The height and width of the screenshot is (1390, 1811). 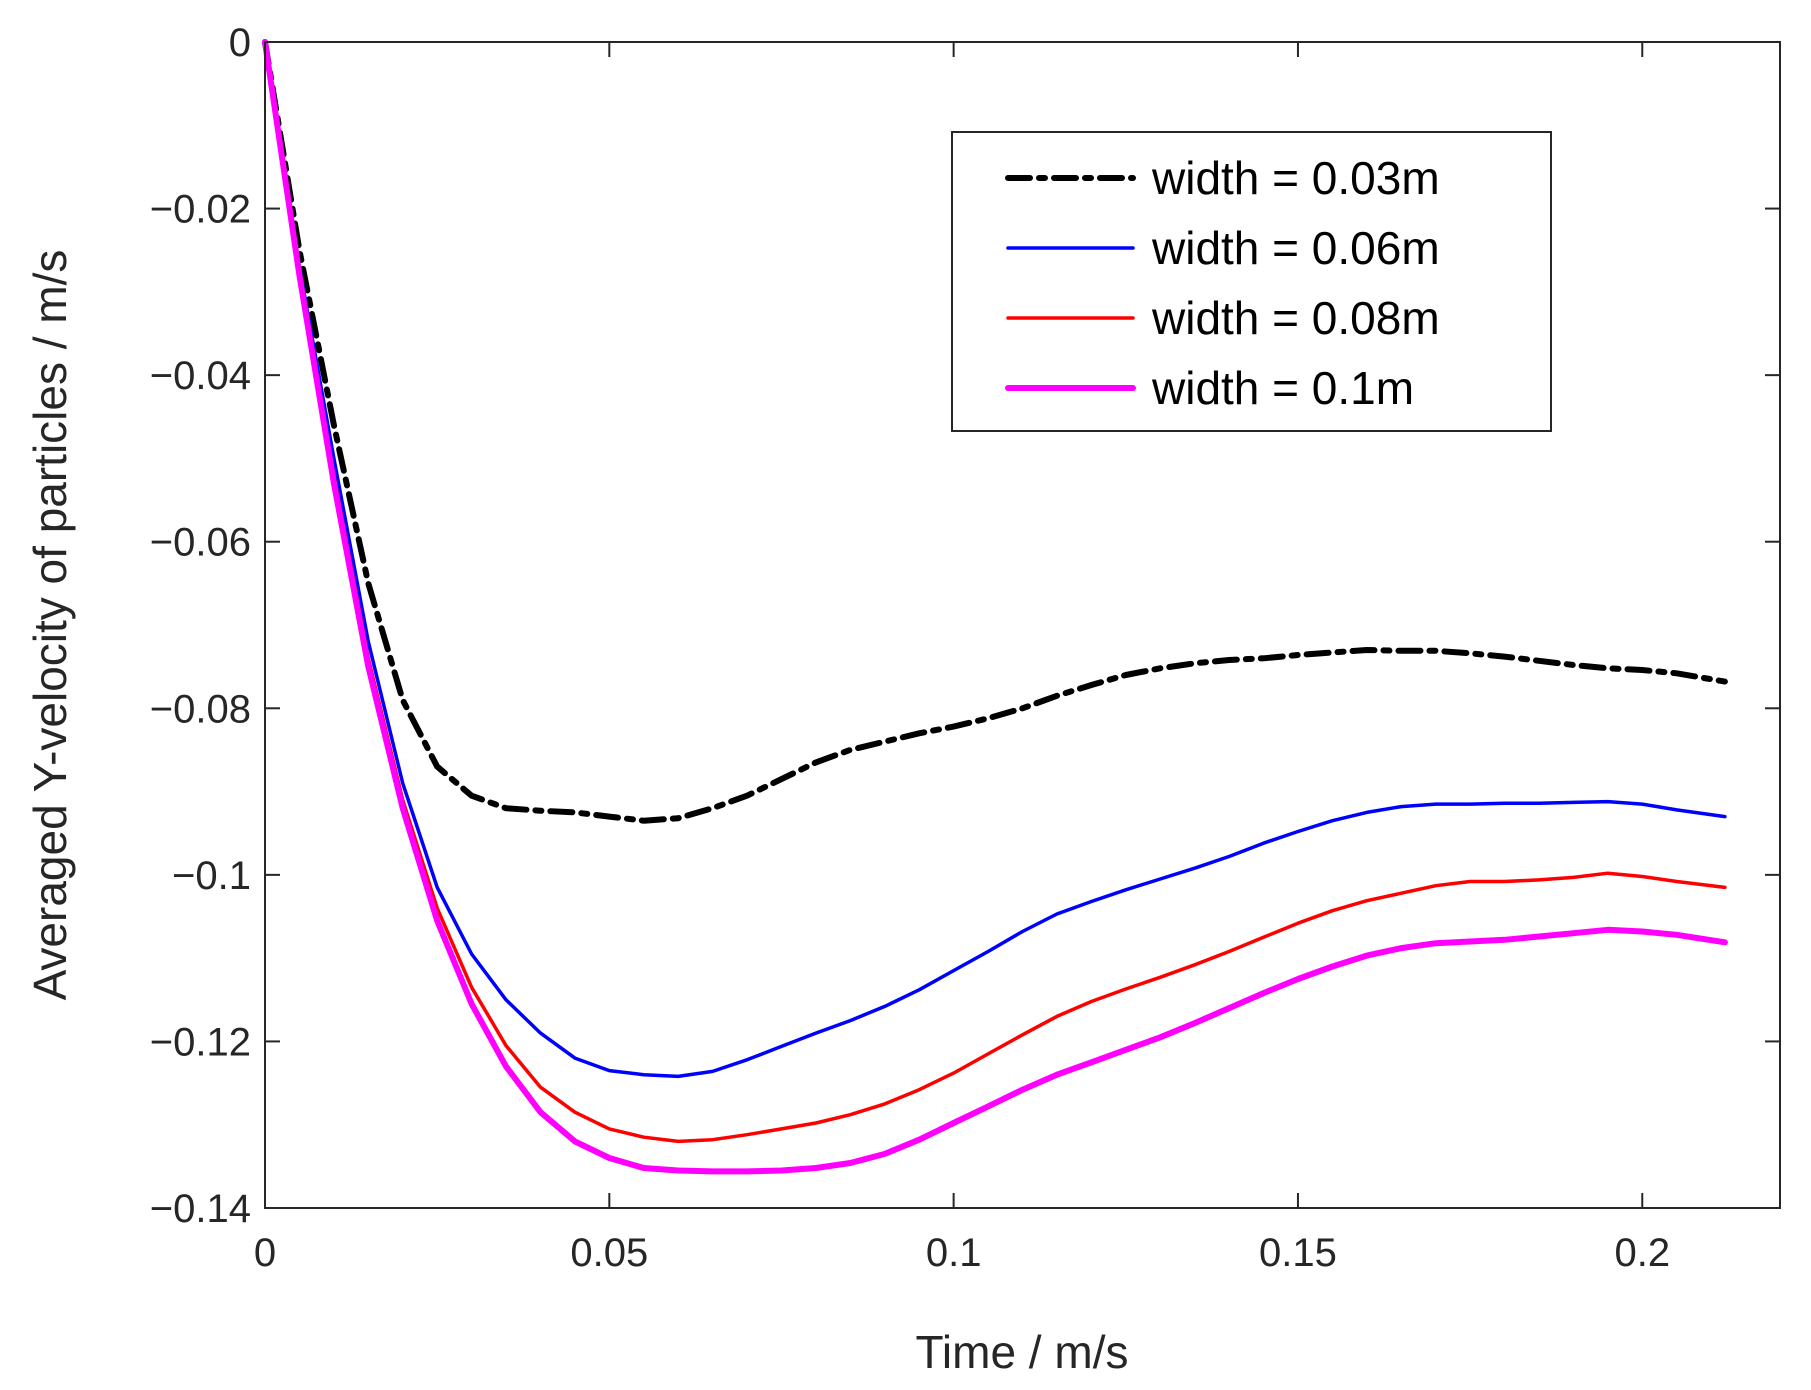 I want to click on x-tick-label: 0.2, so click(x=1642, y=1253).